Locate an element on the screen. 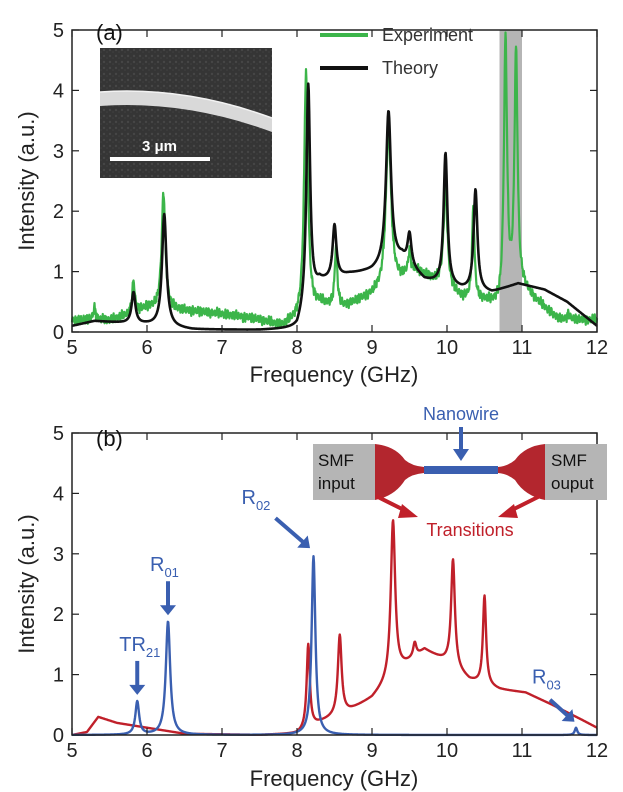  resonance-label: R01 is located at coordinates (164, 567).